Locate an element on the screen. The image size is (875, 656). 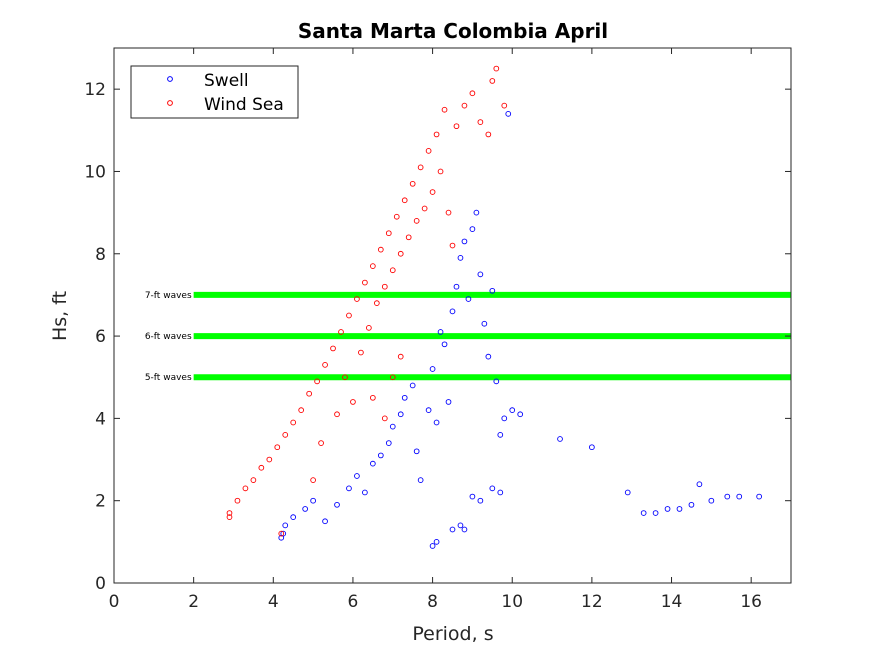
legend-box is located at coordinates (214, 92).